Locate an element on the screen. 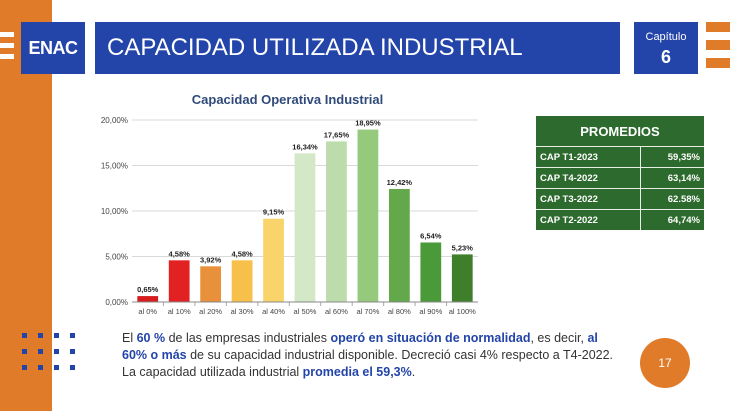  data-label: 17,65% is located at coordinates (337, 134).